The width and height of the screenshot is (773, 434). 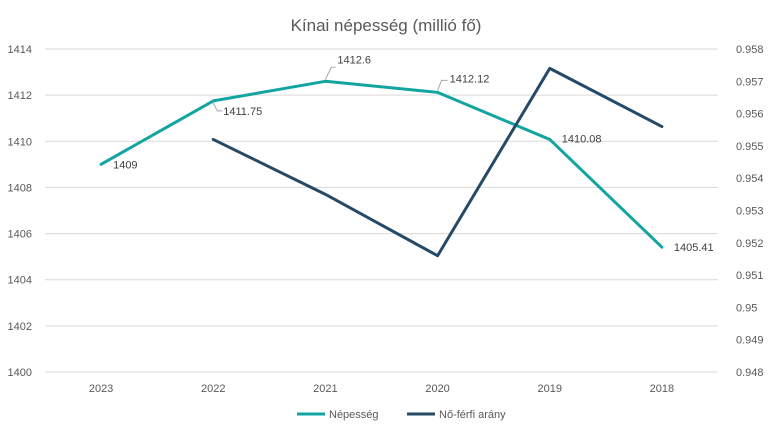 I want to click on right-tick-label: 0.954, so click(x=750, y=179).